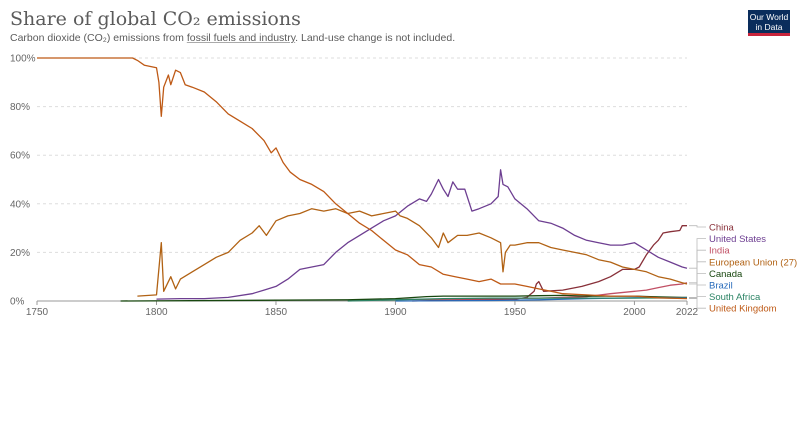 The width and height of the screenshot is (800, 432). What do you see at coordinates (769, 27) in the screenshot?
I see `logo-line-2: in Data` at bounding box center [769, 27].